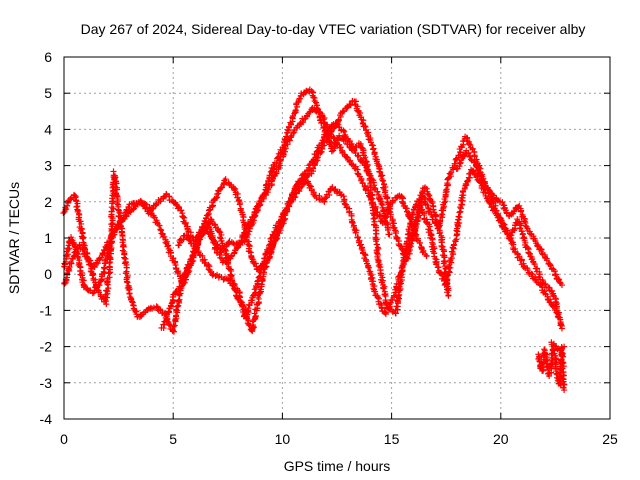  What do you see at coordinates (501, 439) in the screenshot?
I see `x-tick-label: 20` at bounding box center [501, 439].